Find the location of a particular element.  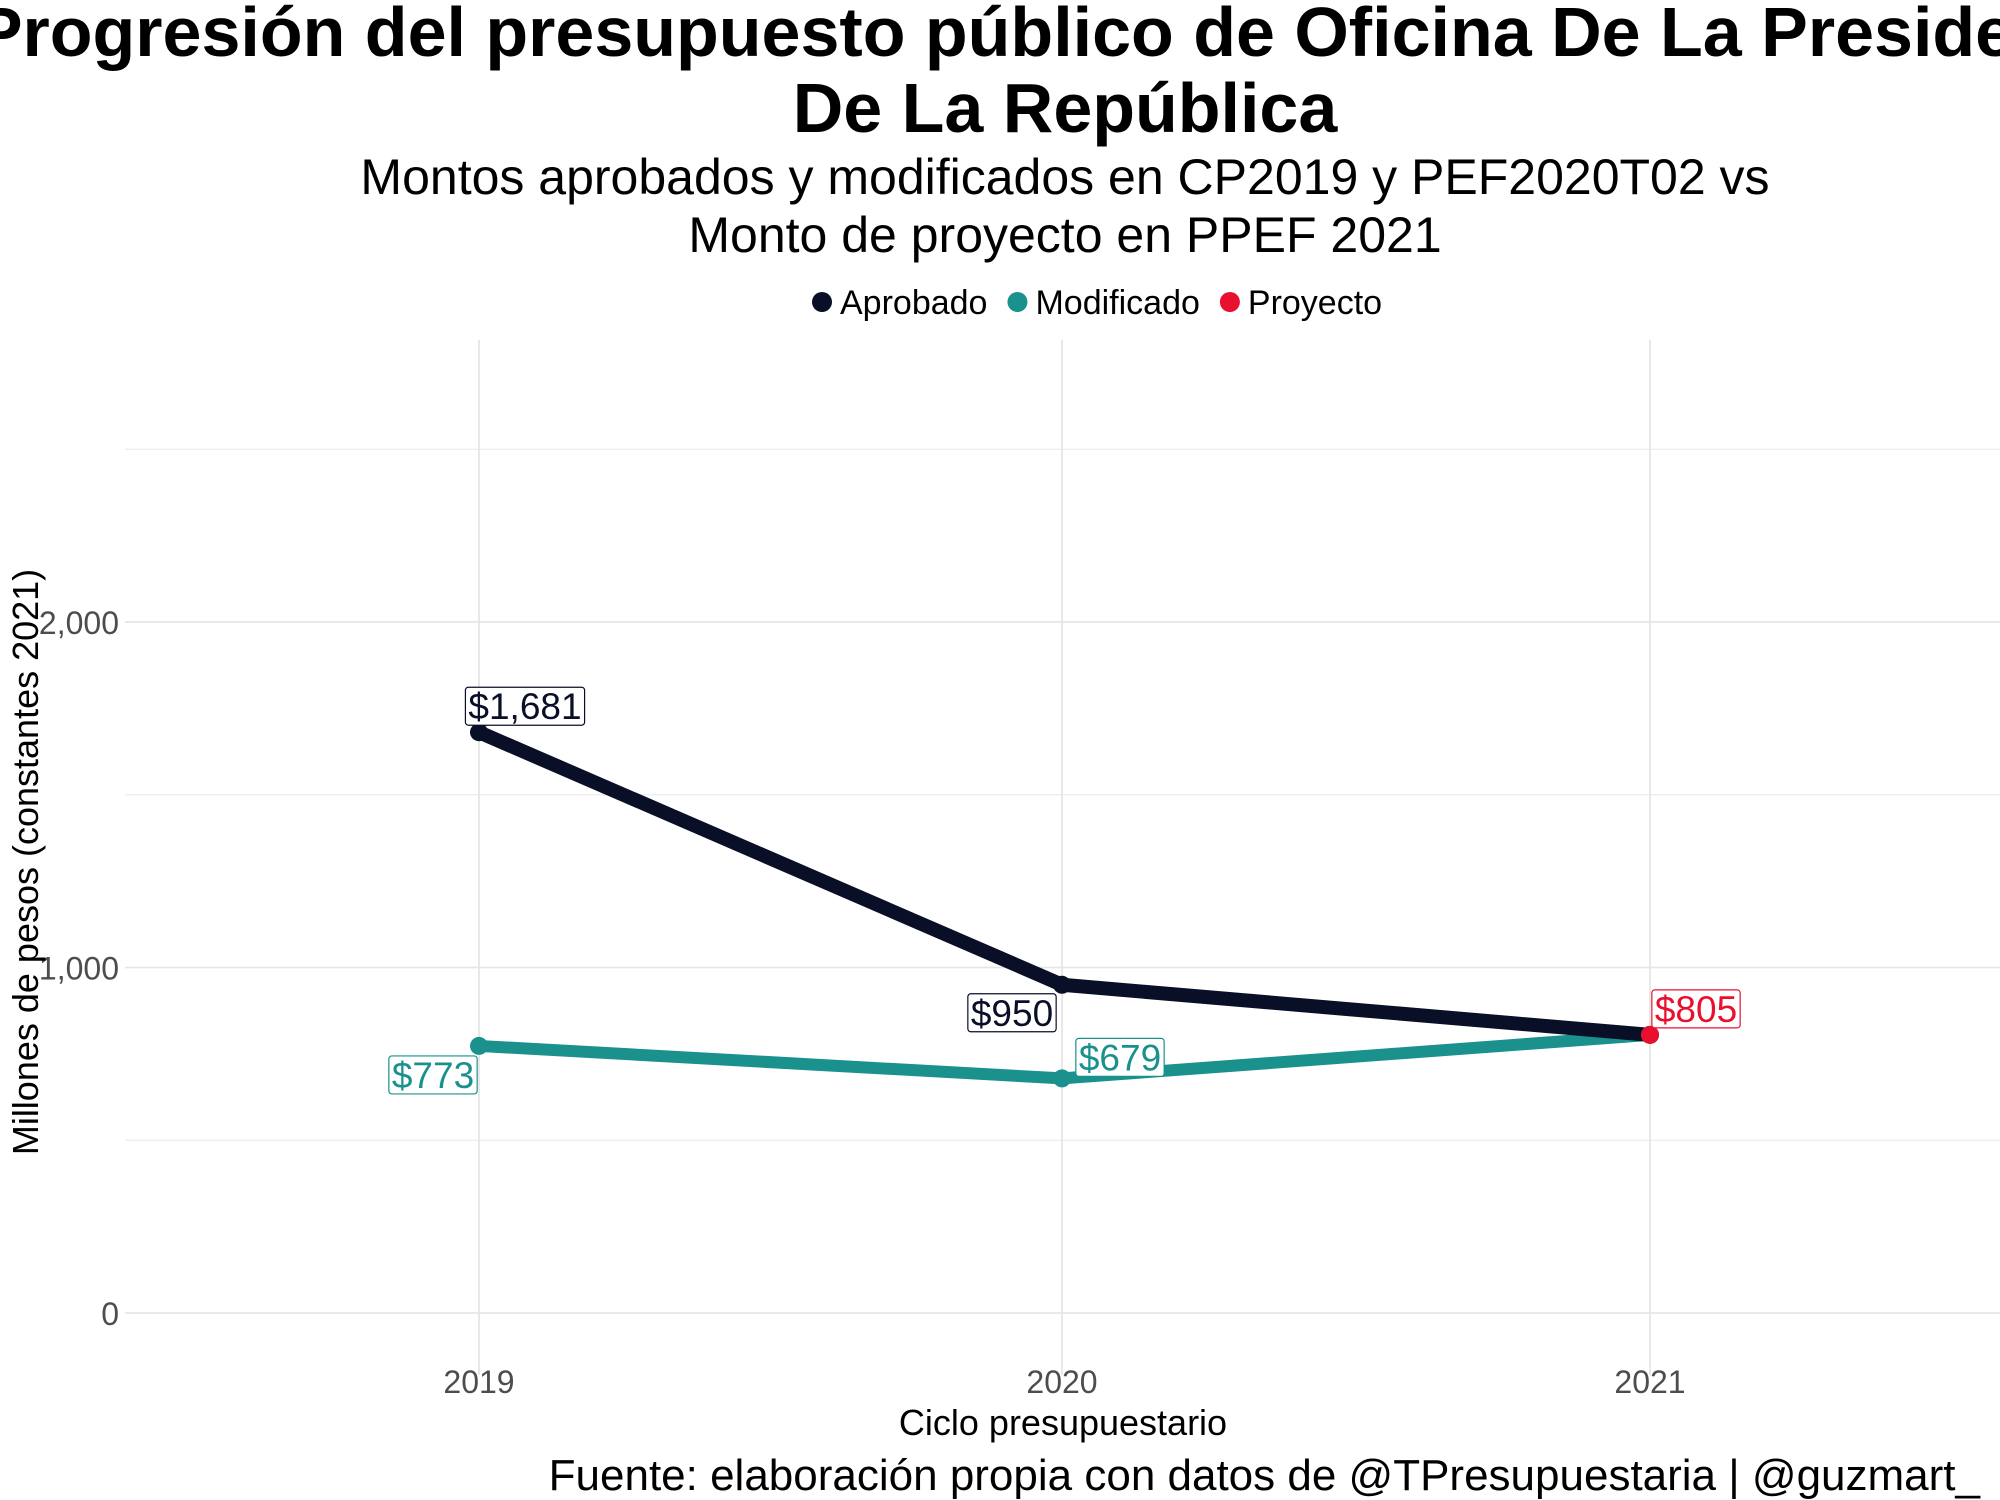

data-label-aprobado-2019: $1,681 is located at coordinates (525, 706).